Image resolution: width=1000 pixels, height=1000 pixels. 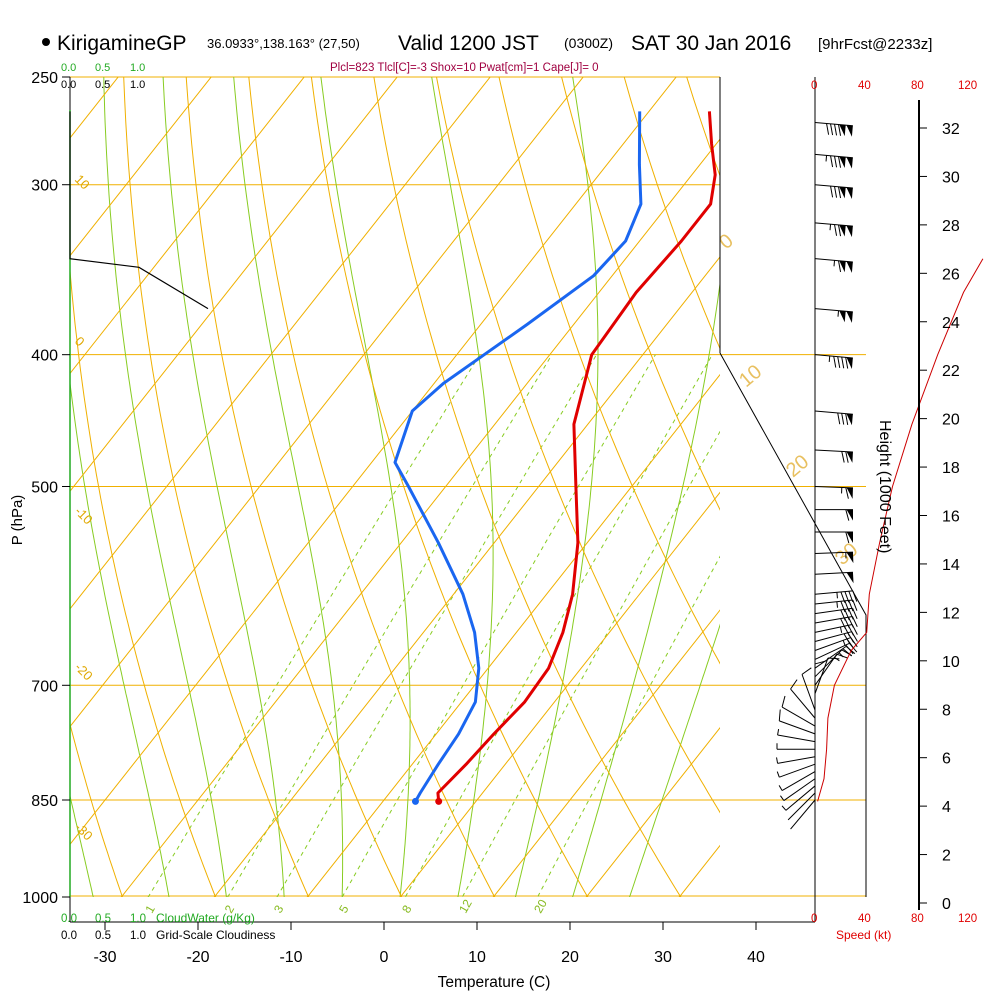 I want to click on cl-top-tick-2: 1.0, so click(x=137, y=85).